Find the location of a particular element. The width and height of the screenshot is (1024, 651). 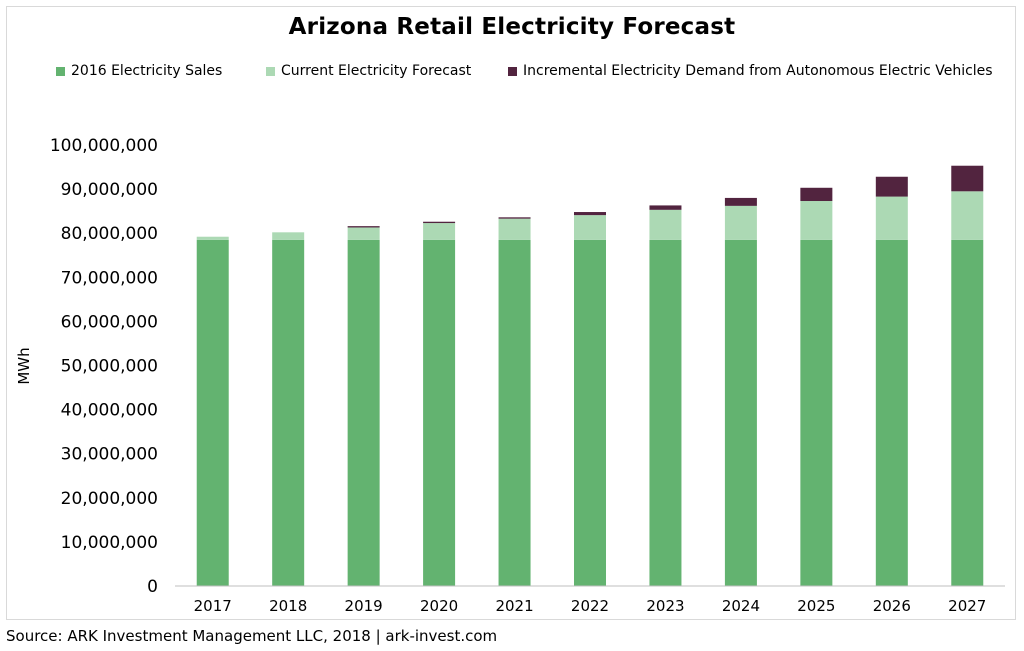

y-tick-label: 70,000,000 is located at coordinates (109, 278).